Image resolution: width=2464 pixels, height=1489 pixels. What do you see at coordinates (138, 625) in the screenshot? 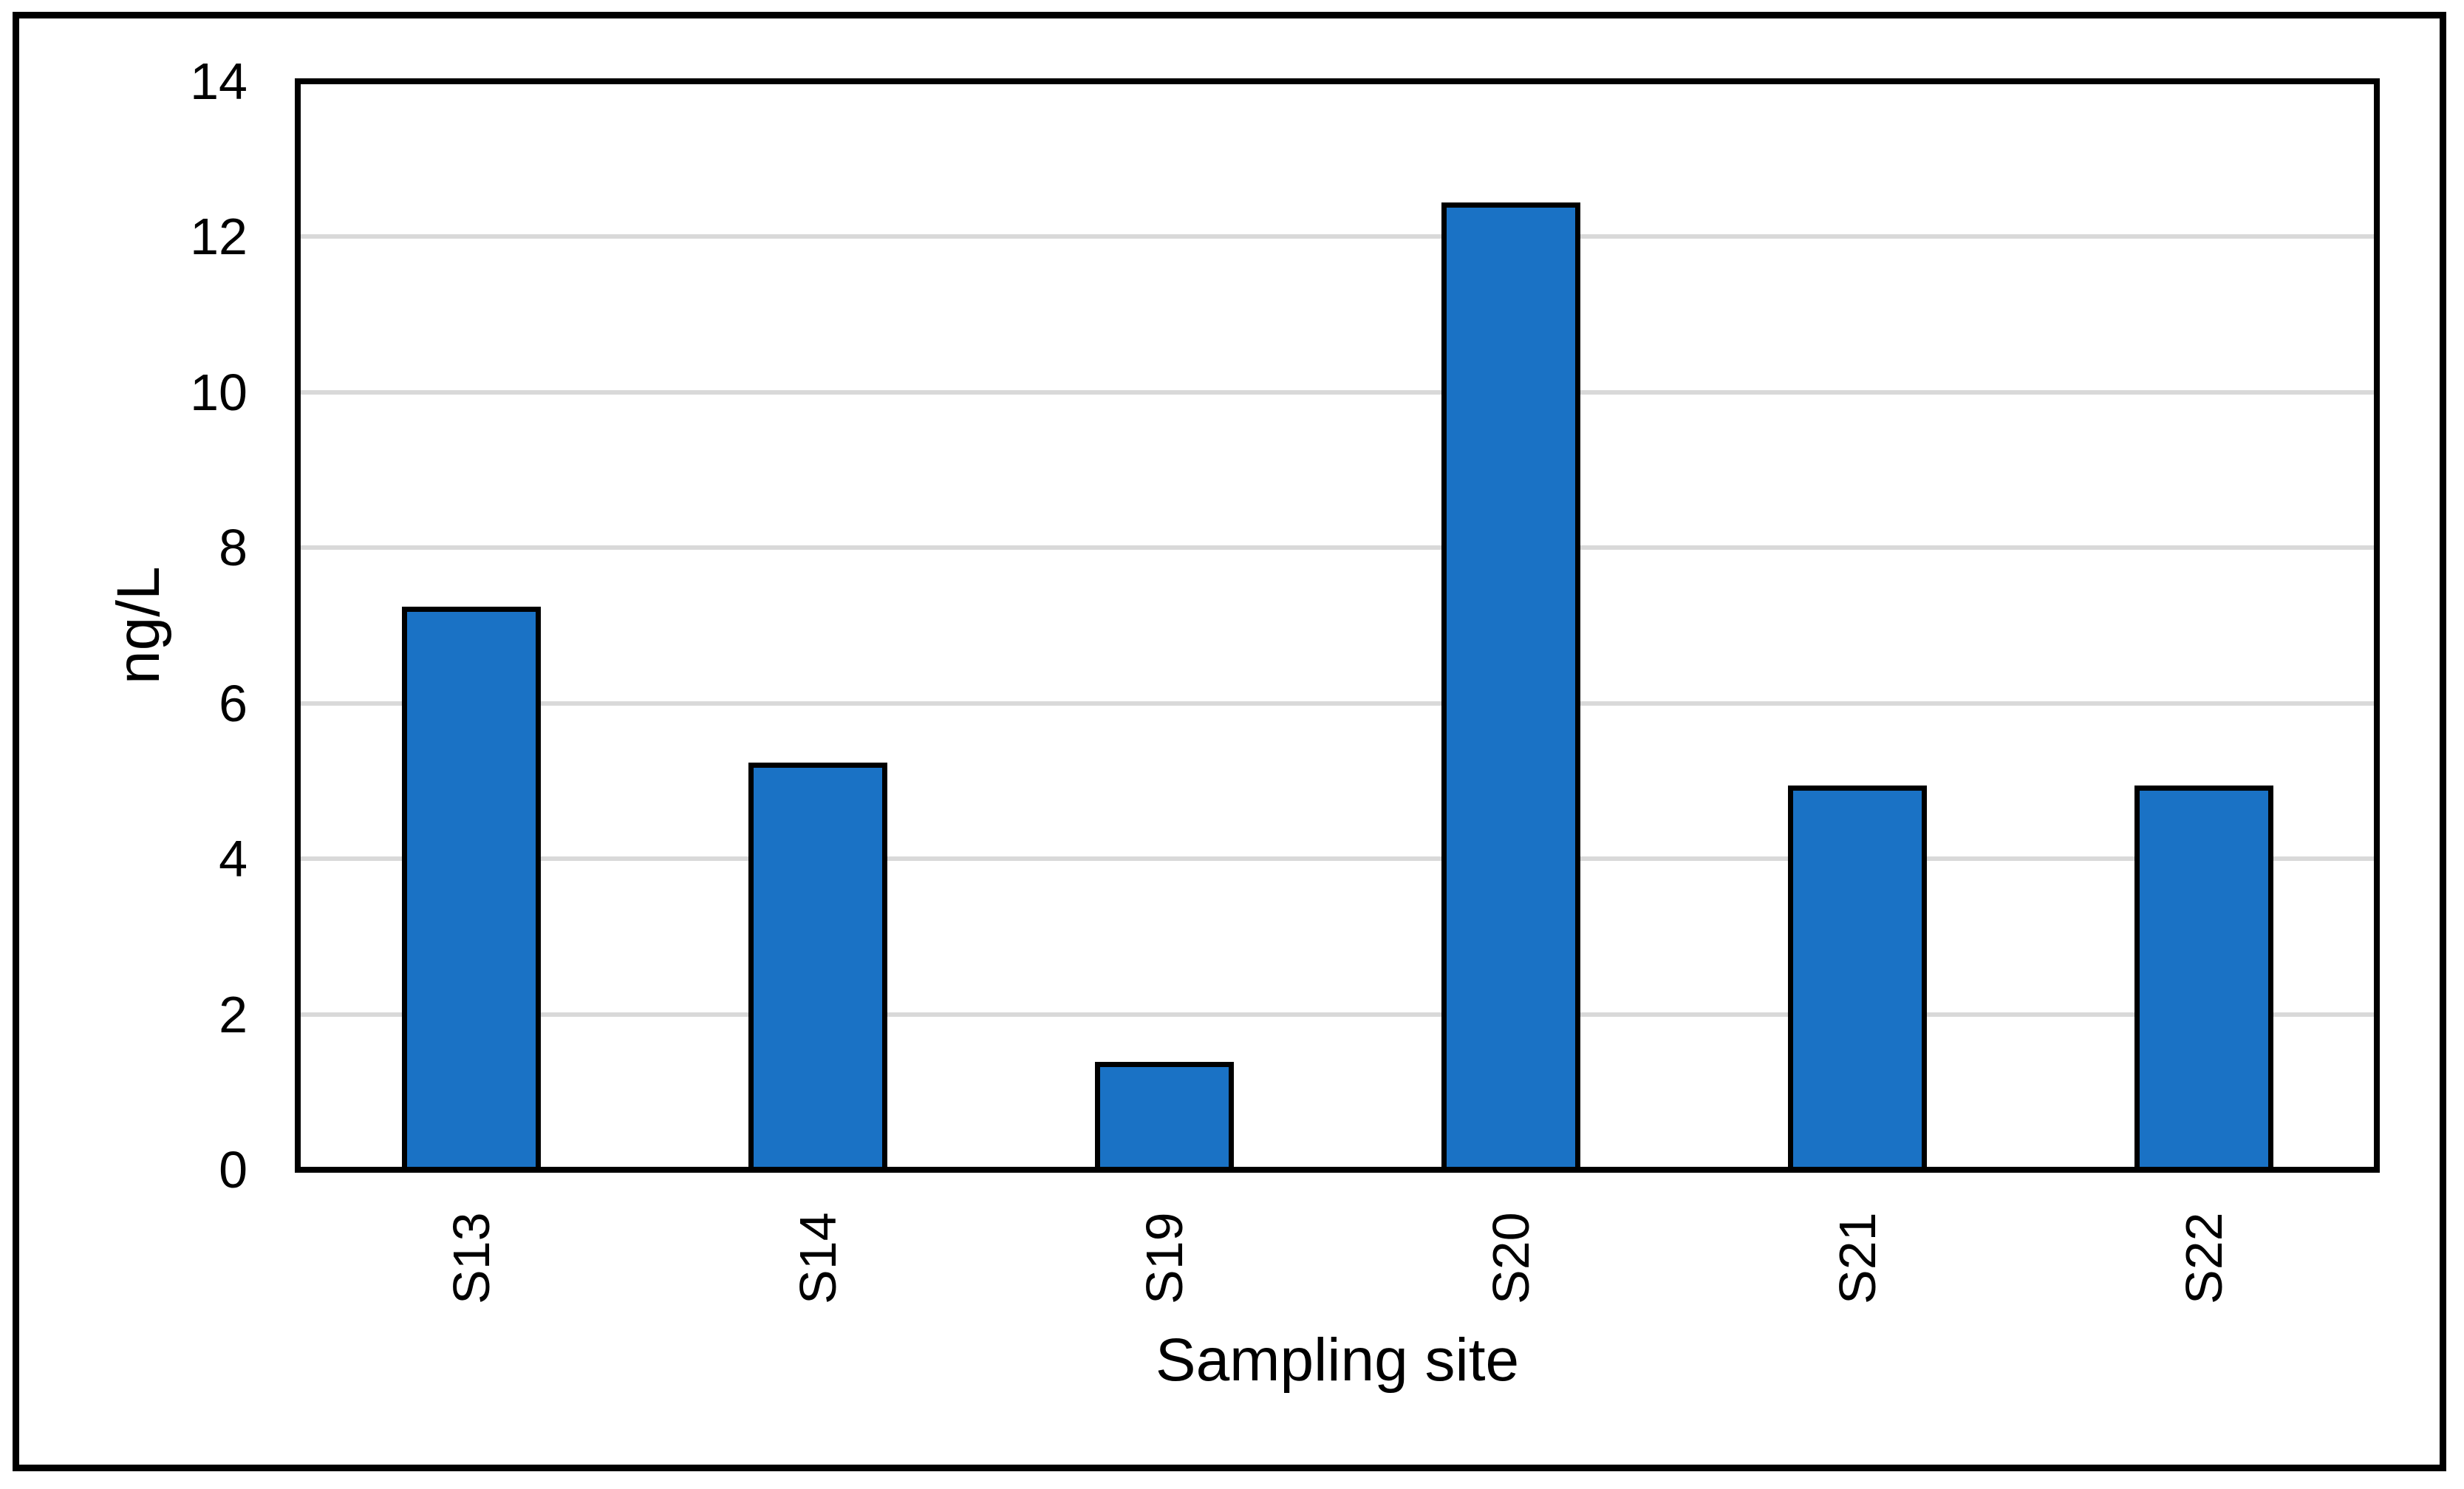
I see `y-axis-title: ng/L` at bounding box center [138, 625].